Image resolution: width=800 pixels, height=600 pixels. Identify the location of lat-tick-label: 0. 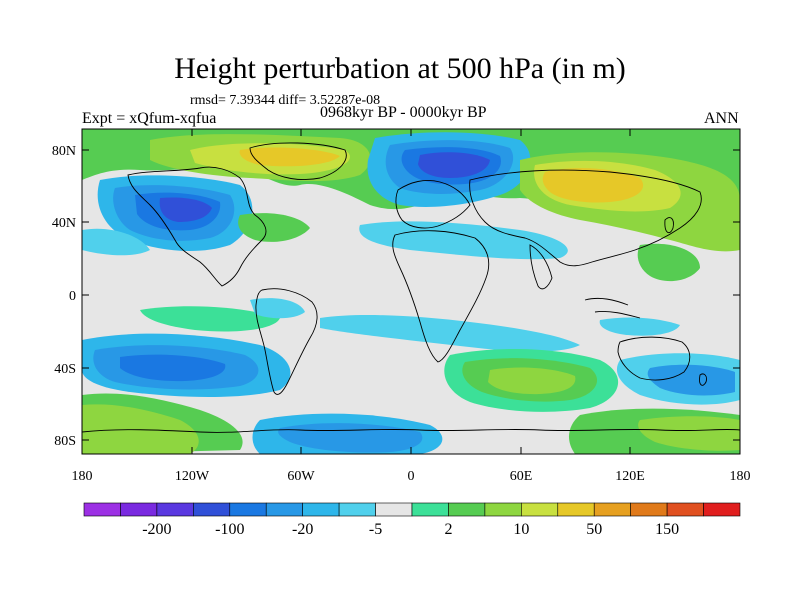
(72, 296).